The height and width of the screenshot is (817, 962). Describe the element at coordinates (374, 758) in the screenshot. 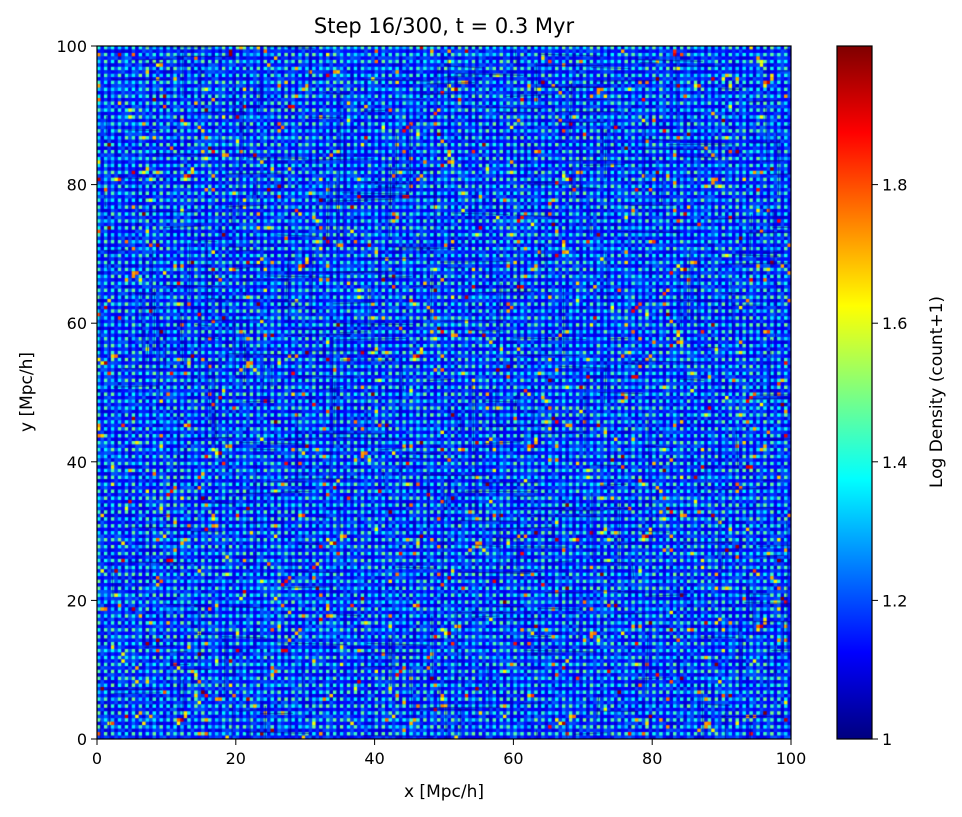

I see `x-tick-label: 40` at that location.